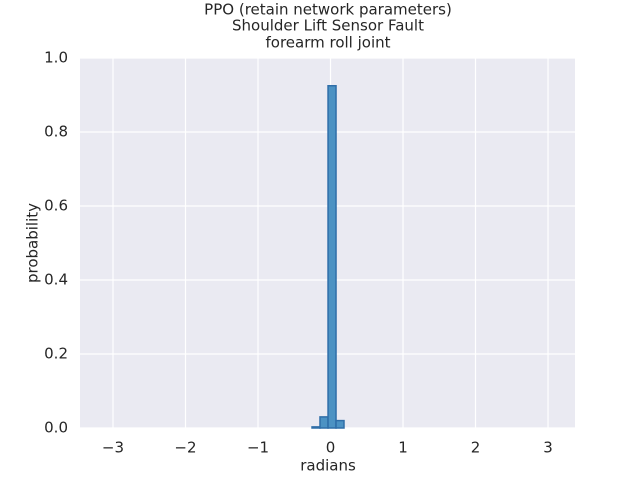 This screenshot has width=640, height=480. What do you see at coordinates (327, 43) in the screenshot?
I see `chart-title: forearm roll joint` at bounding box center [327, 43].